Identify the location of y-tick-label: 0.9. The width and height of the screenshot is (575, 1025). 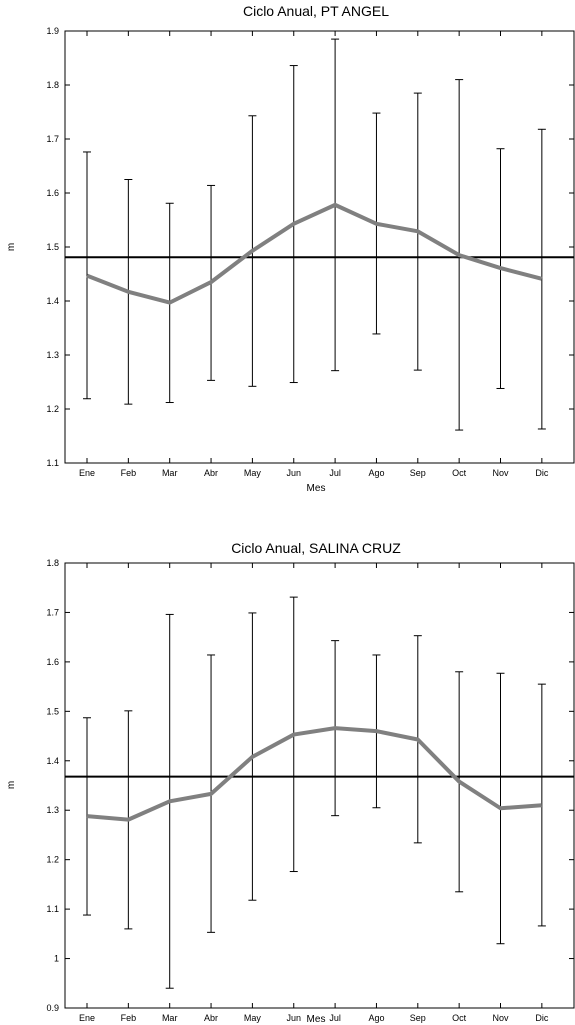
(52, 1008).